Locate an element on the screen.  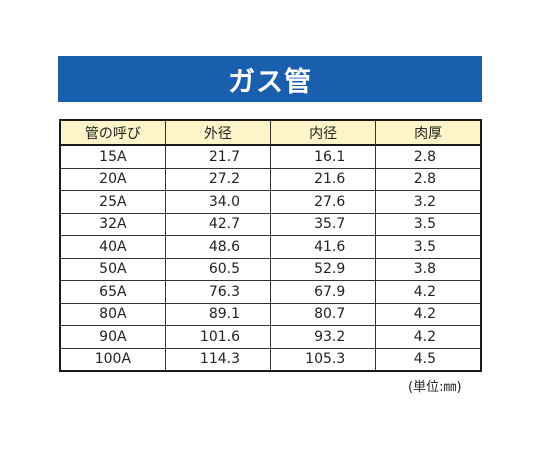
title-banner: ガス管 is located at coordinates (270, 79).